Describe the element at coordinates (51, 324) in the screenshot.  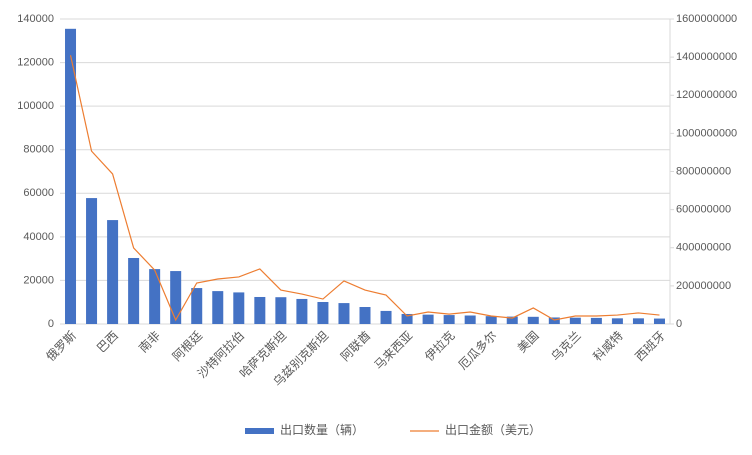
I see `y-tick-label: 0` at that location.